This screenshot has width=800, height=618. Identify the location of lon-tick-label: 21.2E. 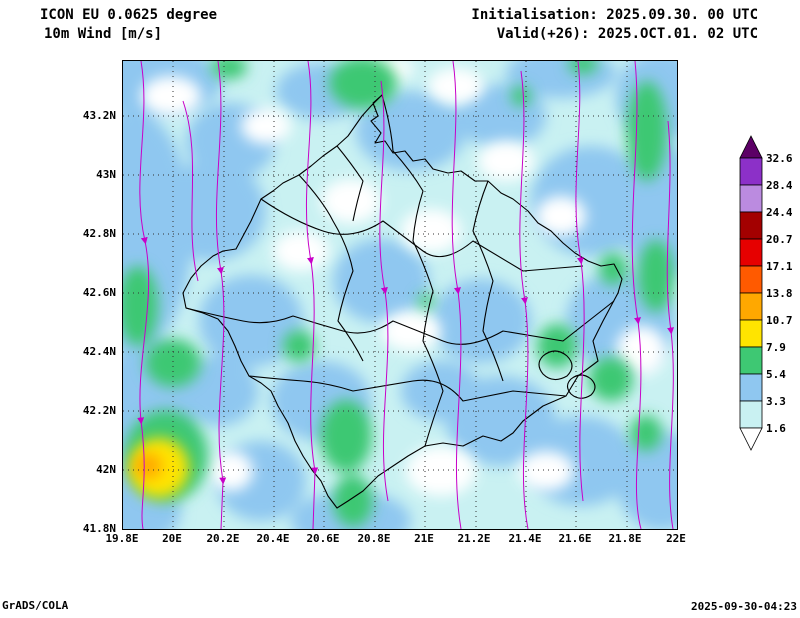
(474, 538).